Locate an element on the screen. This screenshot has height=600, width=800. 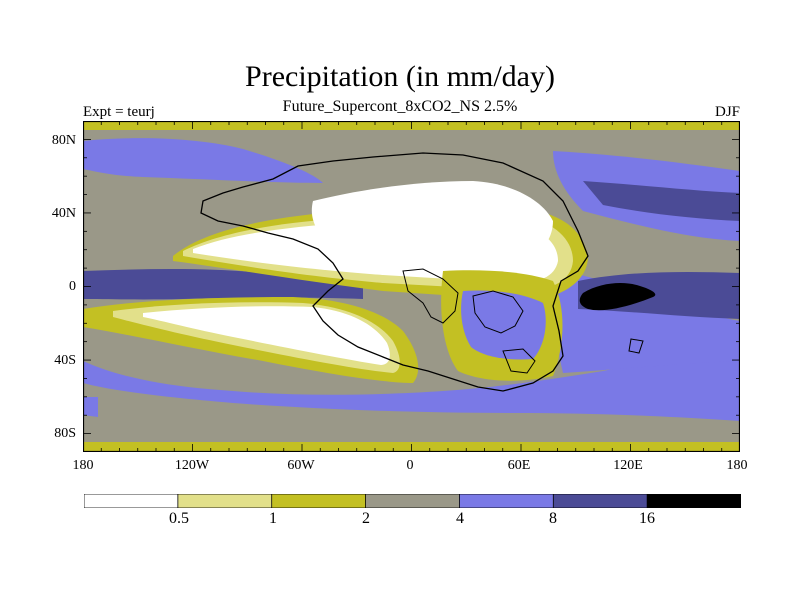
north-storm-track is located at coordinates (203, 160).